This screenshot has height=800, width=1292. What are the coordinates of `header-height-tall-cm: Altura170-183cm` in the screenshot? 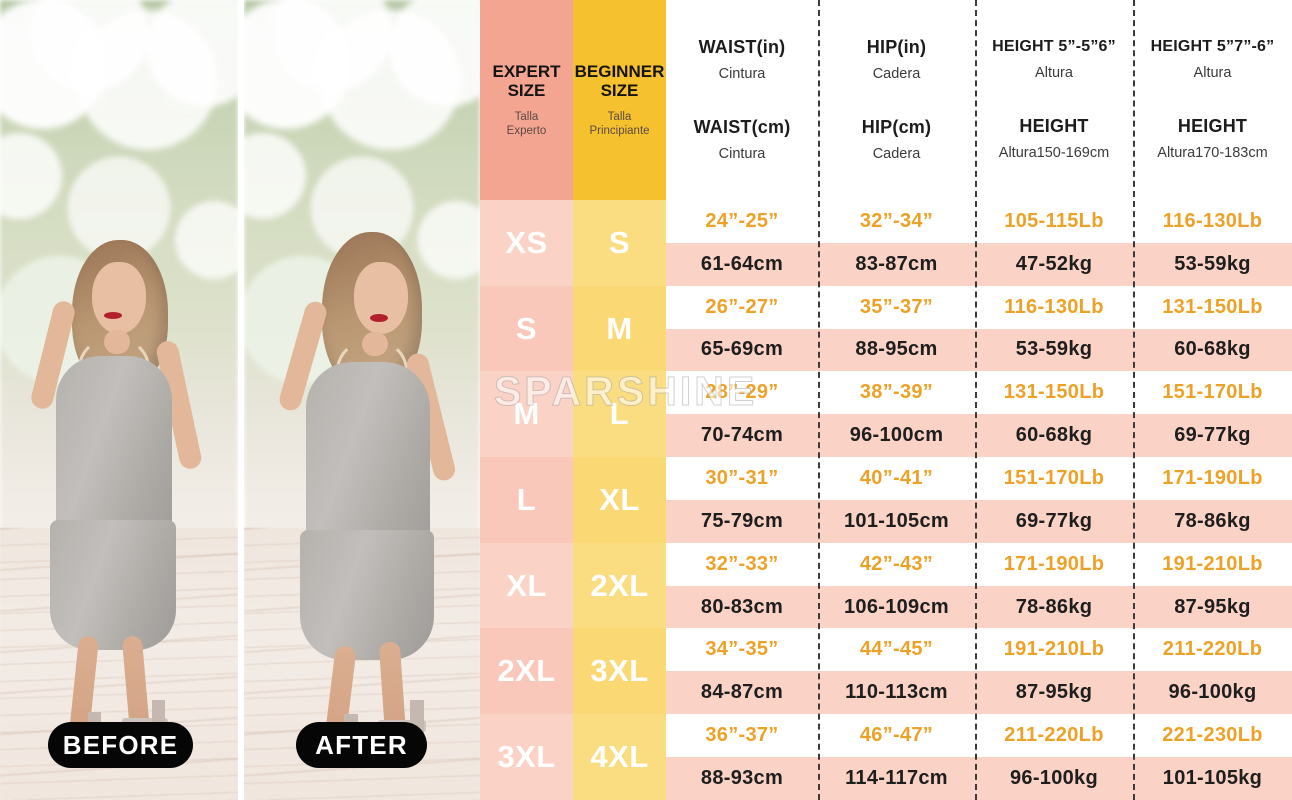 It's located at (1212, 153).